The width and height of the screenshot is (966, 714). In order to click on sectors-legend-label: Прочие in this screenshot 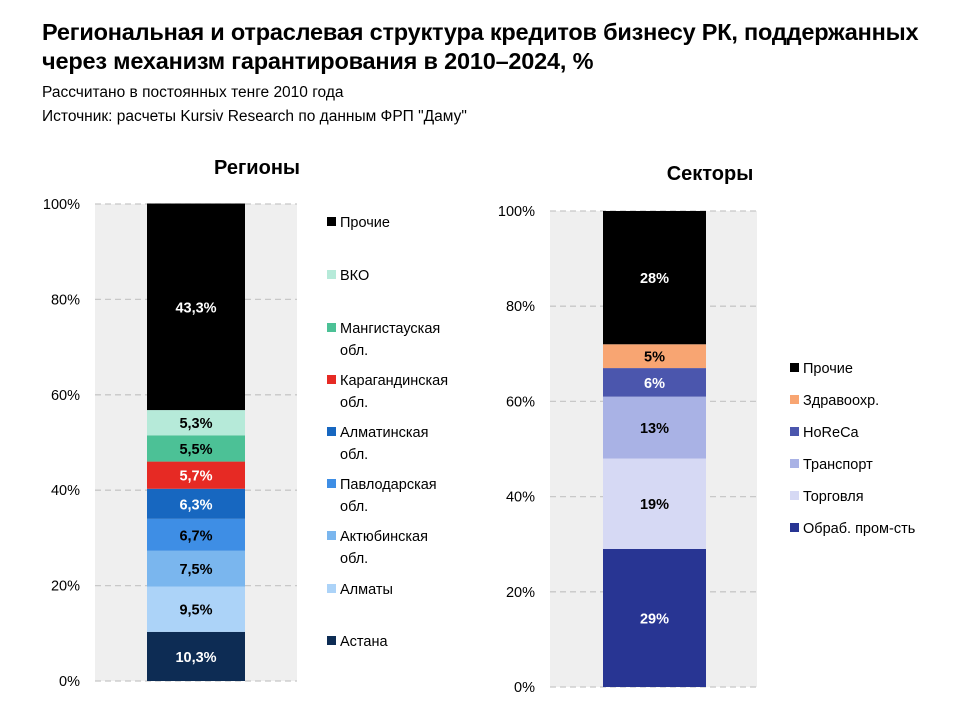, I will do `click(828, 369)`.